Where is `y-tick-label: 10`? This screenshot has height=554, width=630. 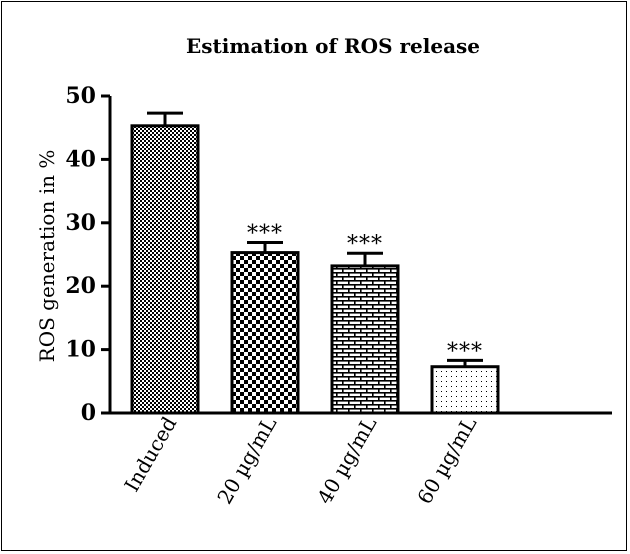 y-tick-label: 10 is located at coordinates (80, 350).